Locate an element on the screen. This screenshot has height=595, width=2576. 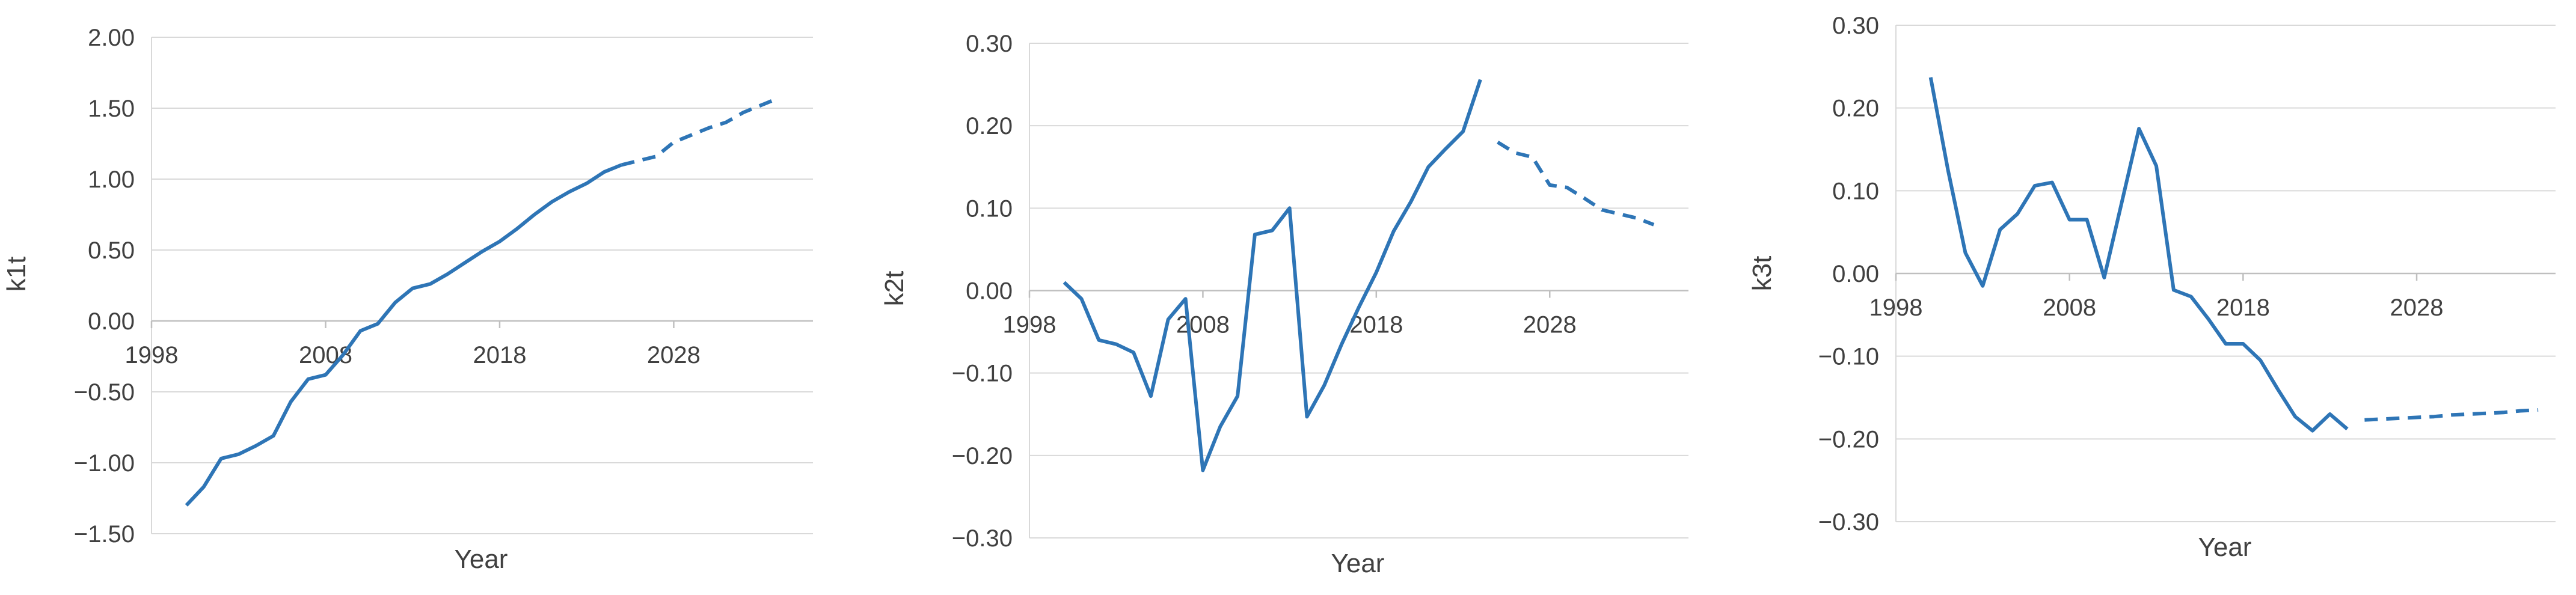
y-tick-label: 1.50 is located at coordinates (111, 109).